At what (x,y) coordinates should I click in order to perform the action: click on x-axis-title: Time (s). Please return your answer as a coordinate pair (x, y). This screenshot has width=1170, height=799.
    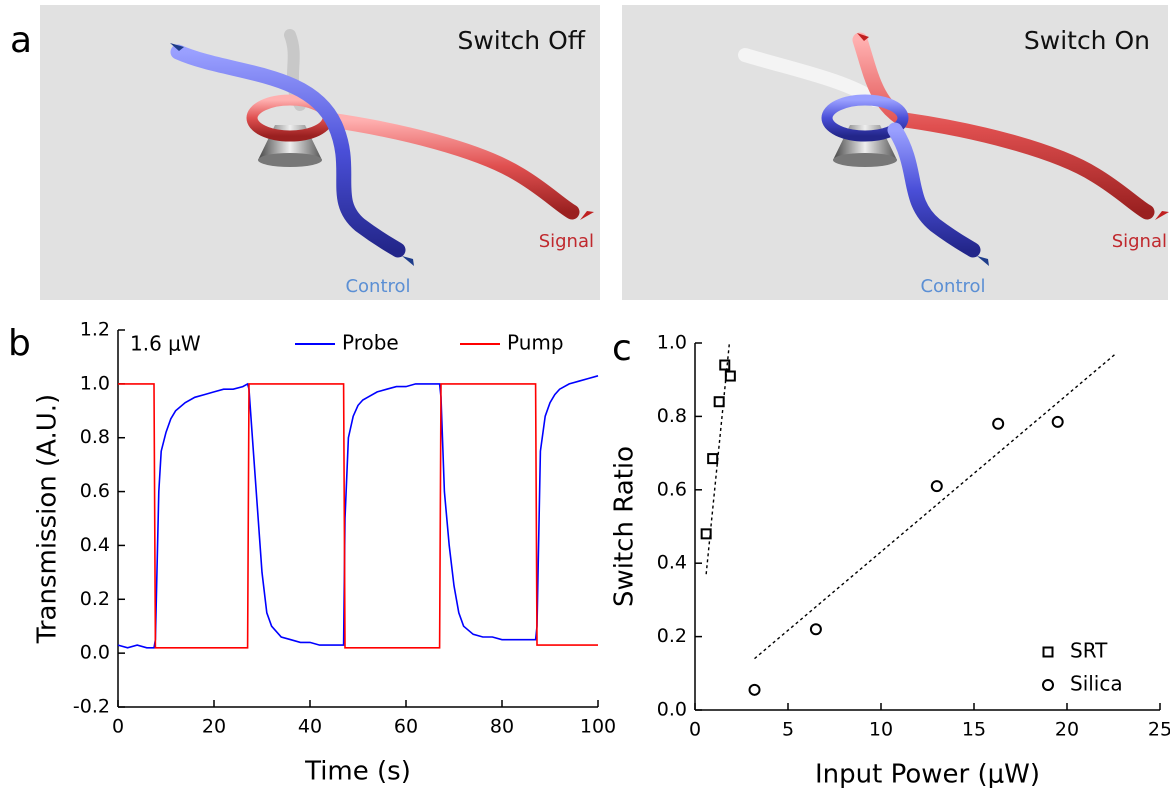
    Looking at the image, I should click on (357, 772).